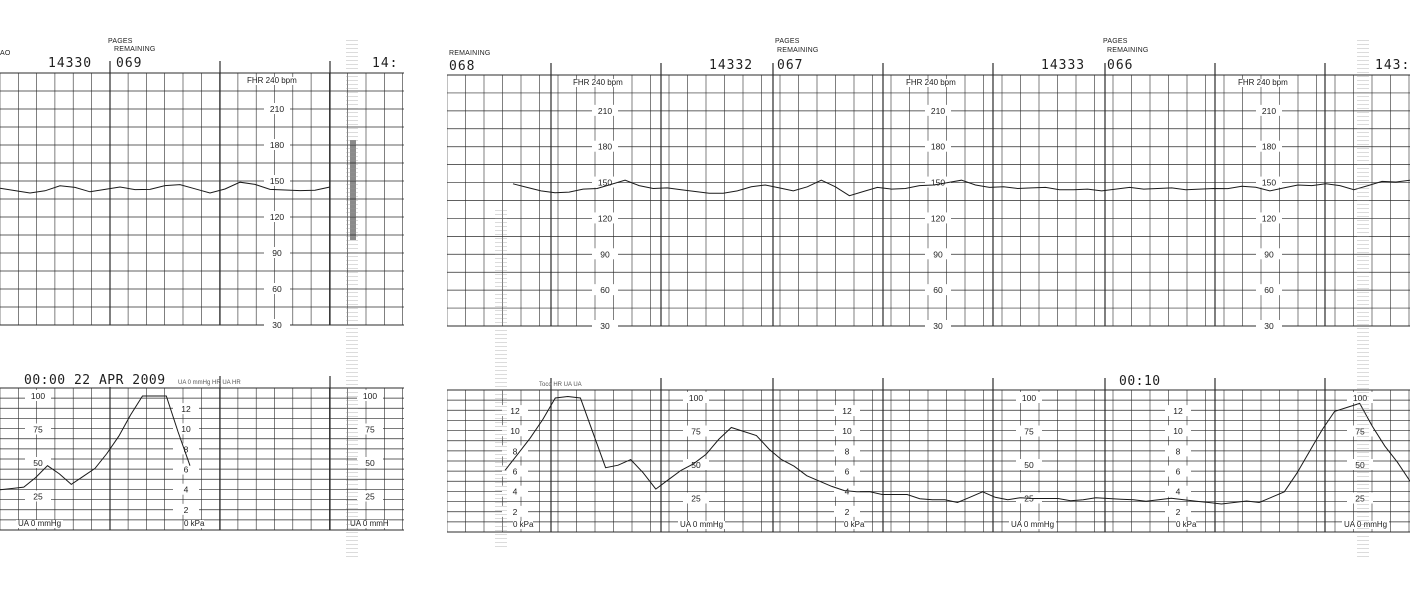 The image size is (1410, 605). I want to click on remaining-label: REMAINING, so click(135, 49).